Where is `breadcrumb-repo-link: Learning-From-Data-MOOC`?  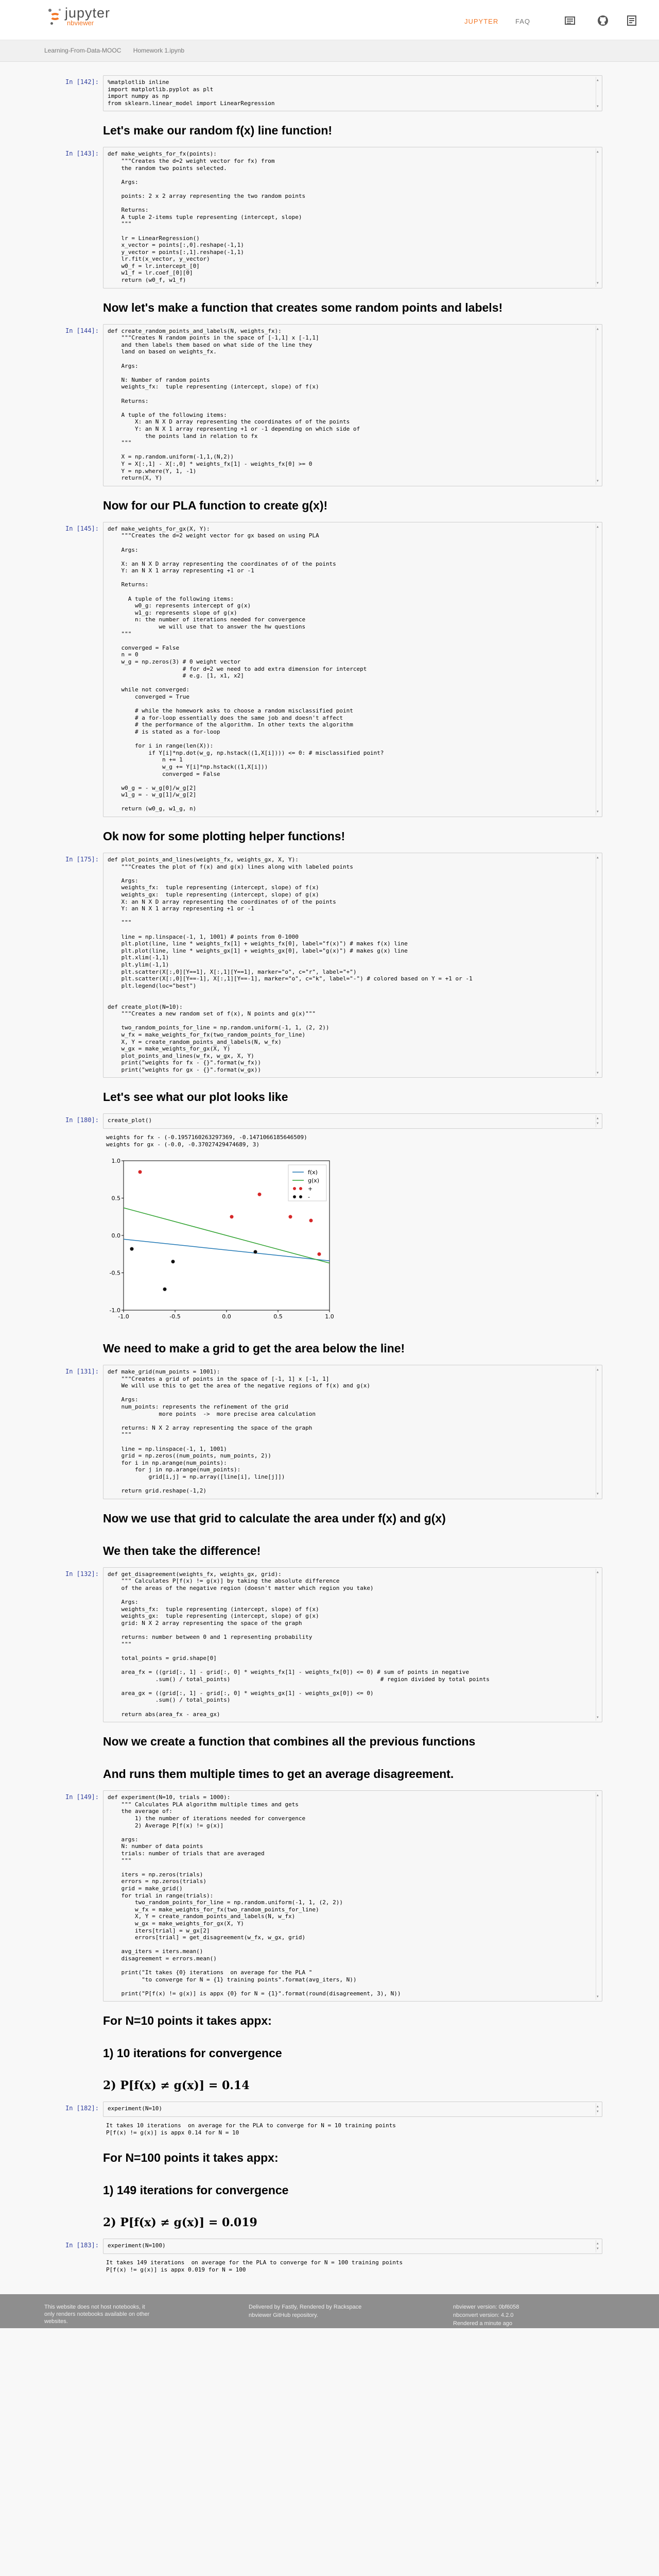
breadcrumb-repo-link: Learning-From-Data-MOOC is located at coordinates (83, 51).